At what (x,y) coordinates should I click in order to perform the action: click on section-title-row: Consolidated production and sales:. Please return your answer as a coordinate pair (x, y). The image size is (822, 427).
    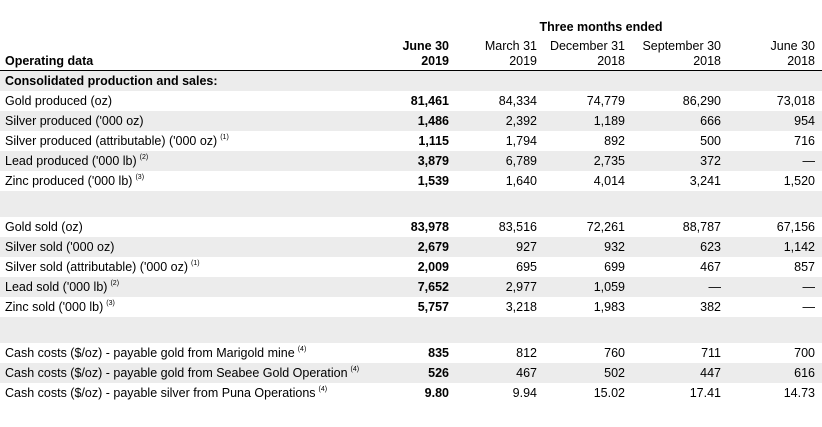
    Looking at the image, I should click on (411, 80).